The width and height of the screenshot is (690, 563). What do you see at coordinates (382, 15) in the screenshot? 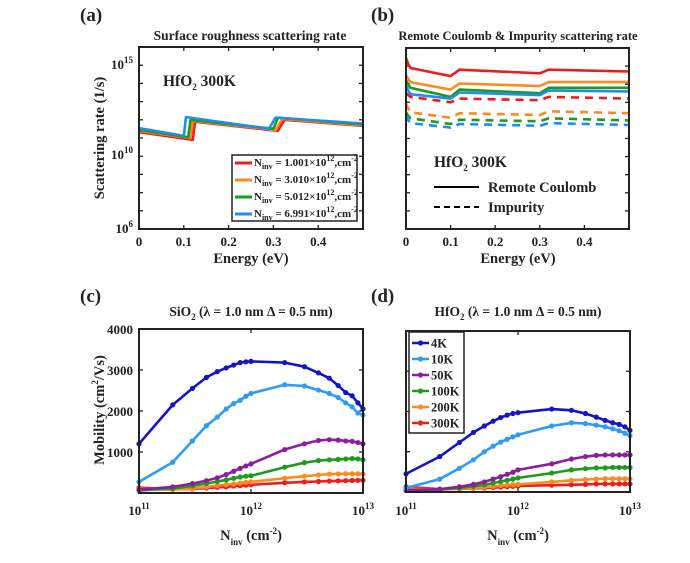
I see `panel-b-label: (b)` at bounding box center [382, 15].